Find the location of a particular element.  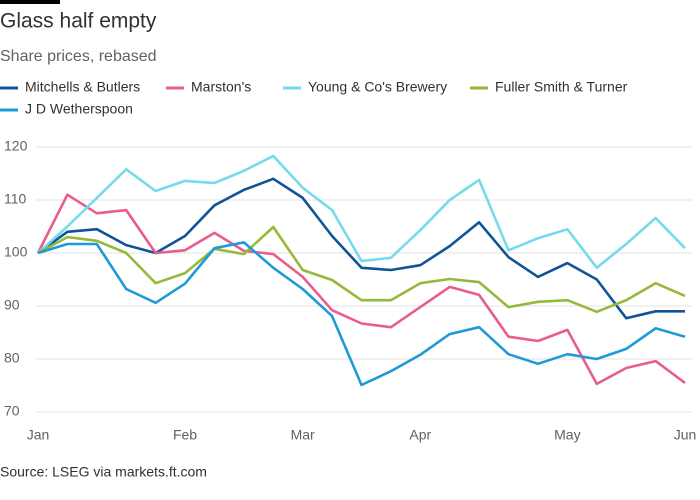

y-tick-label: 100 is located at coordinates (16, 252).